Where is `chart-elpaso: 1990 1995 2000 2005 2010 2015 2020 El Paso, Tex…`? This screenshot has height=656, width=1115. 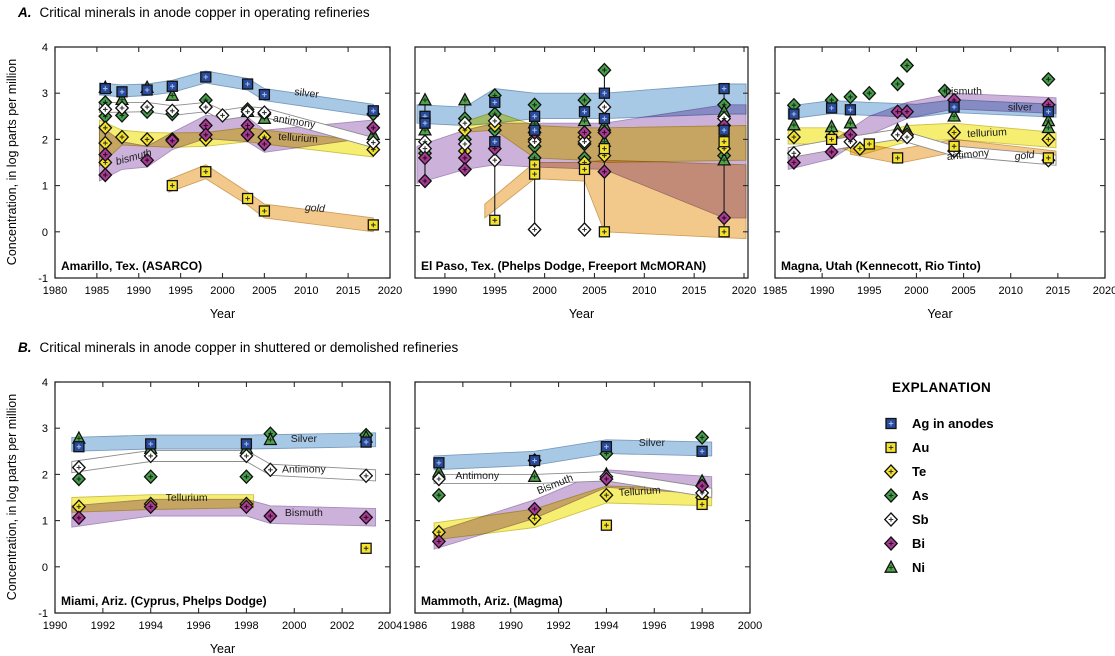
chart-elpaso: 1990 1995 2000 2005 2010 2015 2020 El Paso, Tex… is located at coordinates (585, 183).